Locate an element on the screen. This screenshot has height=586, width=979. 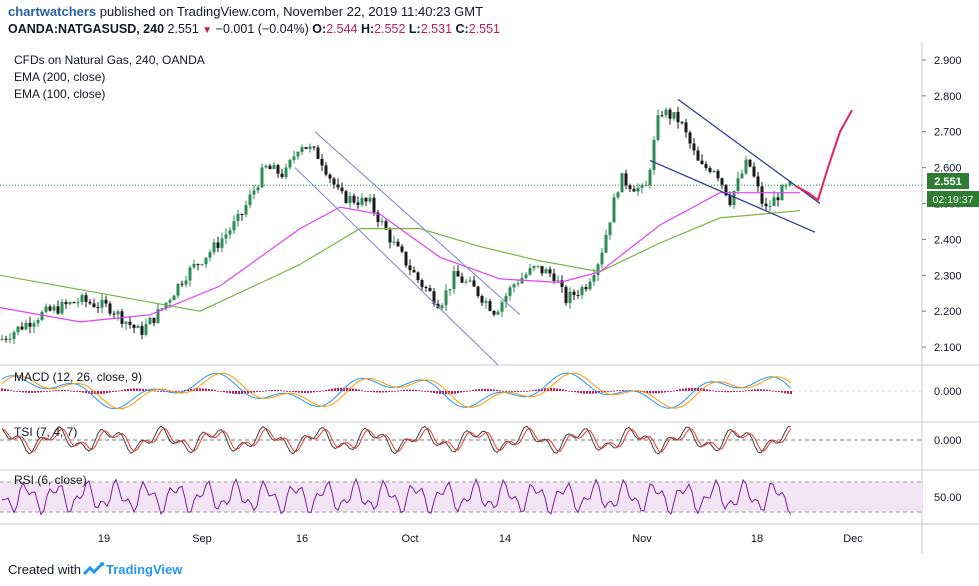
countdown-badge: 02:19:37 is located at coordinates (953, 199).